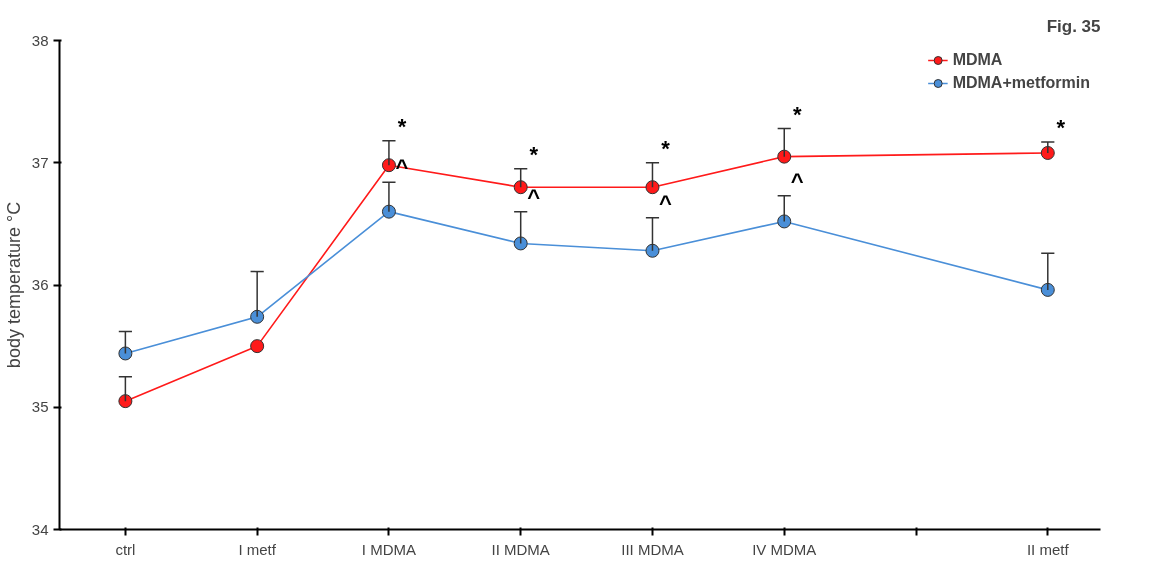 This screenshot has height=575, width=1176. What do you see at coordinates (40, 407) in the screenshot?
I see `y-tick-label: 35` at bounding box center [40, 407].